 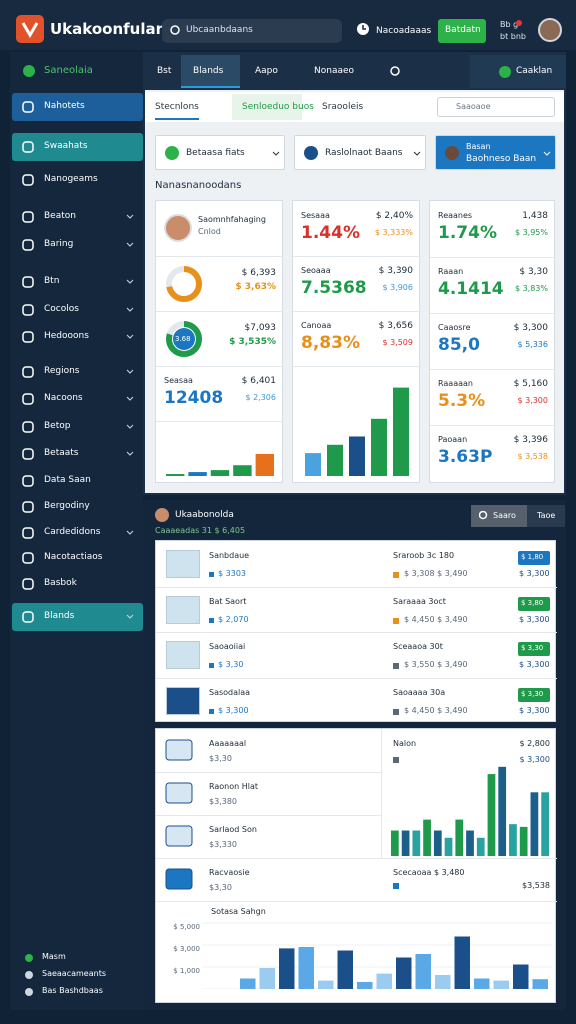 I want to click on dropdown: Betaasa fiats, so click(x=220, y=152).